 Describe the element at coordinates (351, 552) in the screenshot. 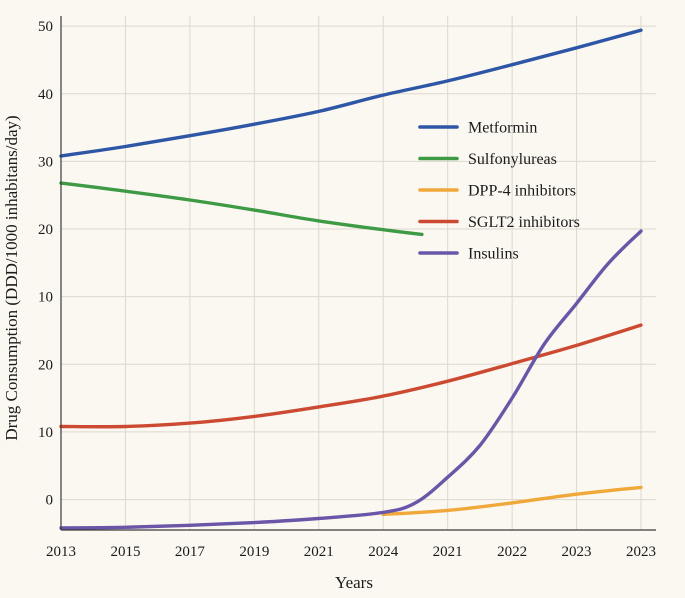

I see `x-tick-labels: 2013 2015 2017 2019 2021 2024 2021 2022 2023 2023` at that location.